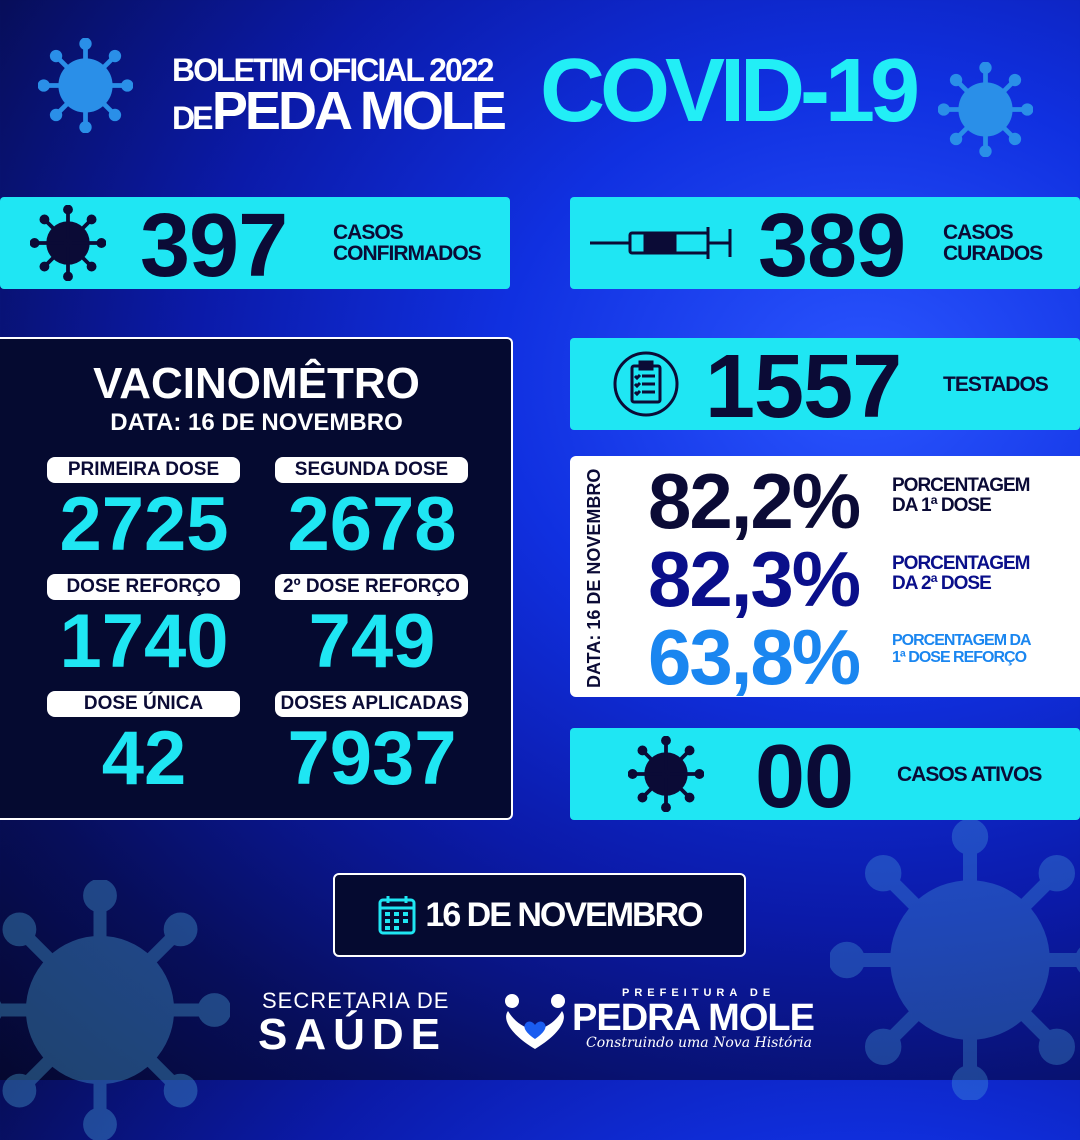  I want to click on cured-label: CASOS CURADOS, so click(993, 243).